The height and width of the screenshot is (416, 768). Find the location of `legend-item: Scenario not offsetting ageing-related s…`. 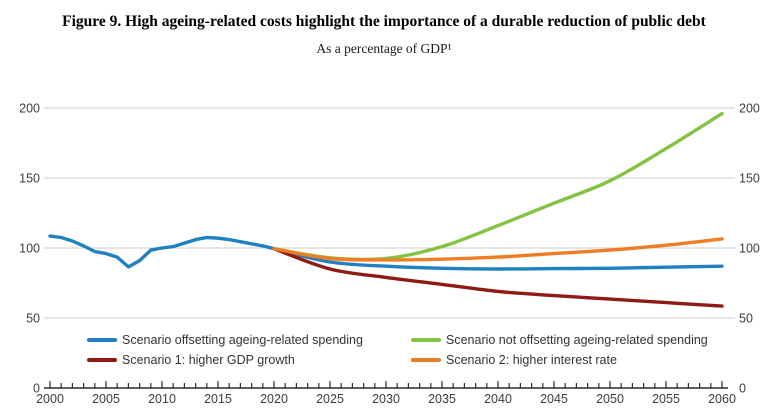

legend-item: Scenario not offsetting ageing-related s… is located at coordinates (559, 340).